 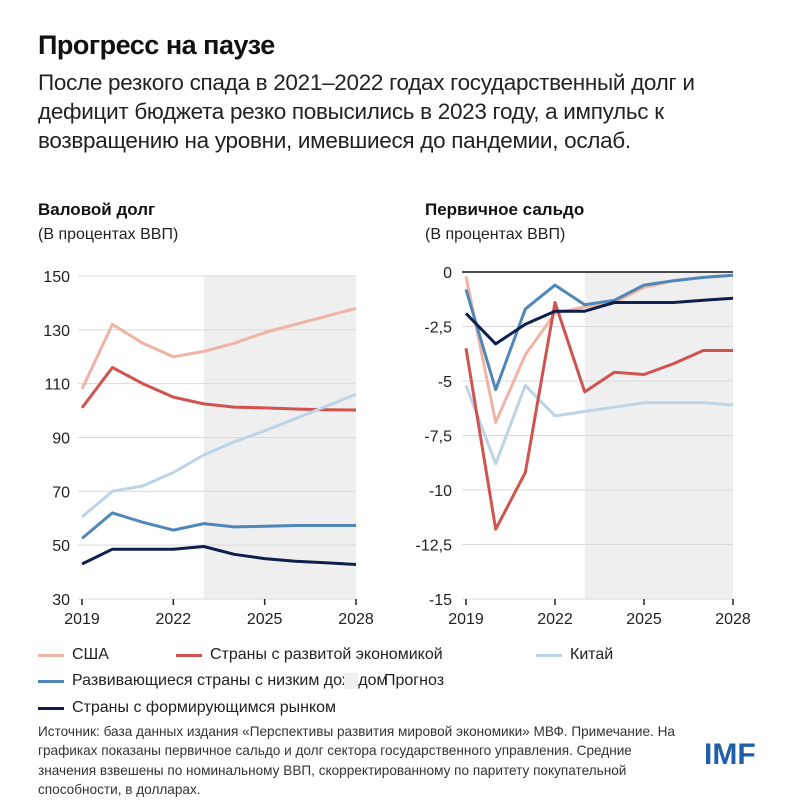 I want to click on legend-swatch-advanced, so click(x=189, y=655).